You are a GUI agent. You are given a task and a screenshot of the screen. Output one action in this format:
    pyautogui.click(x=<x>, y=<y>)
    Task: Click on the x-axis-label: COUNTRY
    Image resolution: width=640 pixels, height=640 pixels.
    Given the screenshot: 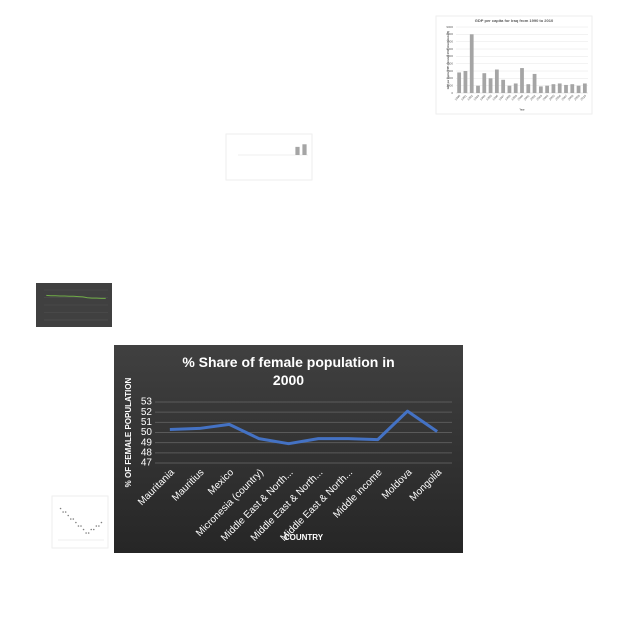 What is the action you would take?
    pyautogui.click(x=304, y=537)
    